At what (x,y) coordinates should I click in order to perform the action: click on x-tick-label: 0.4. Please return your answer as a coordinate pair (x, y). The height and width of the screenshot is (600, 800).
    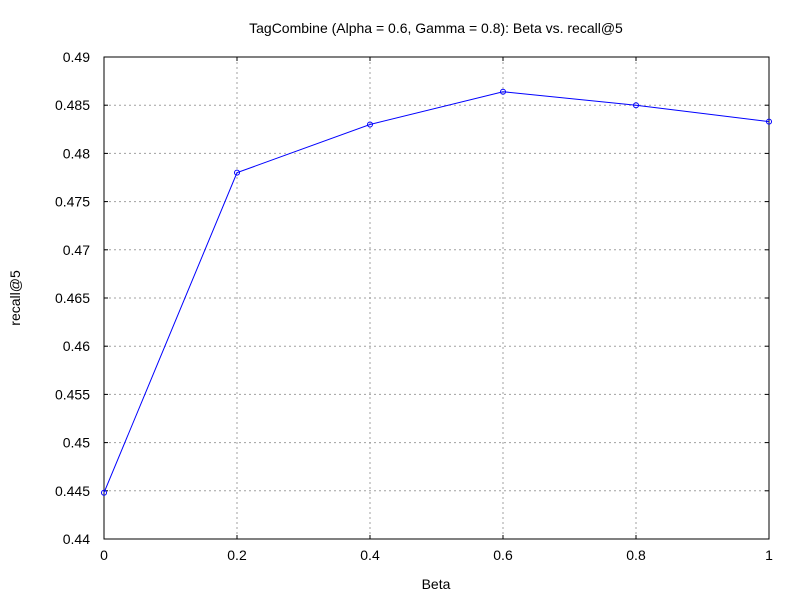
    Looking at the image, I should click on (370, 555).